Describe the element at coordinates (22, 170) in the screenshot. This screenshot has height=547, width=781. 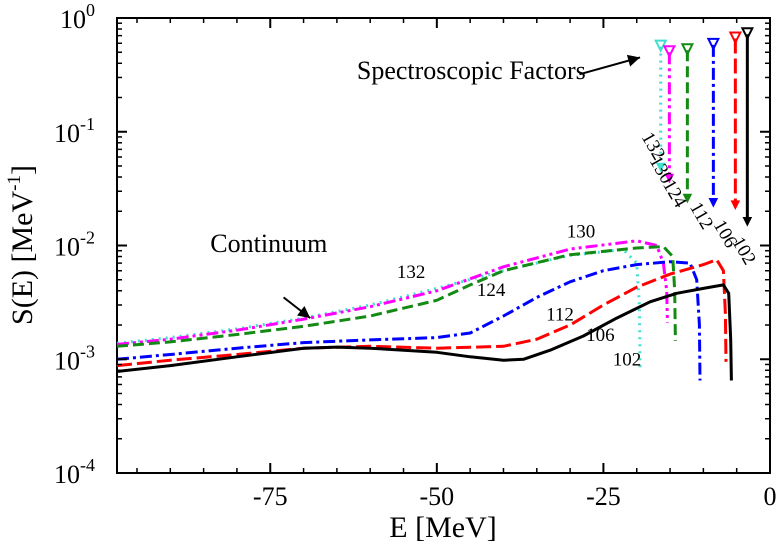
I see `y-axis-title-close: ]` at that location.